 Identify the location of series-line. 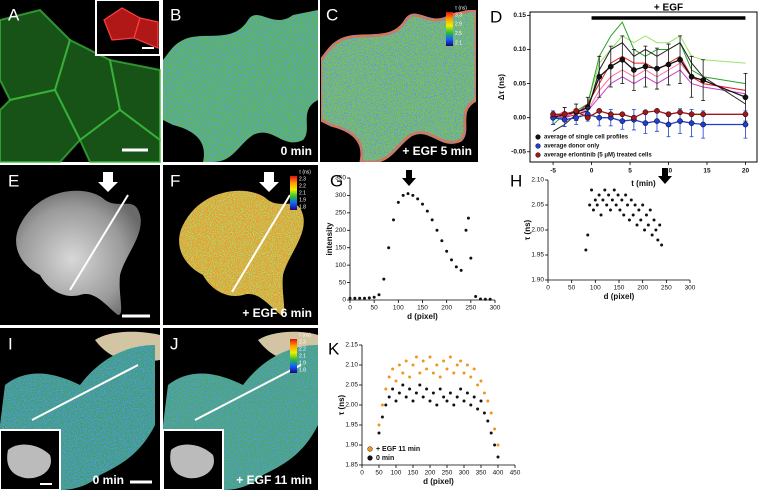
(649, 87).